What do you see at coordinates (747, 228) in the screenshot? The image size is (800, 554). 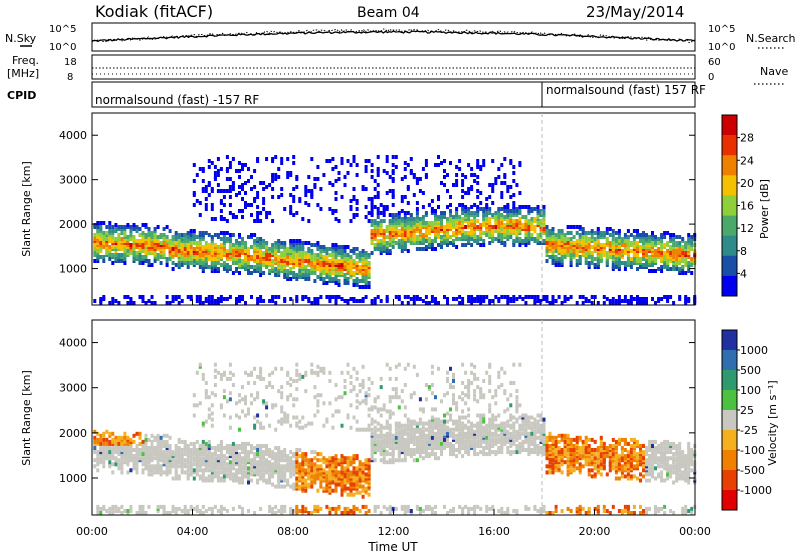 I see `power-colorbar-tick: 12` at bounding box center [747, 228].